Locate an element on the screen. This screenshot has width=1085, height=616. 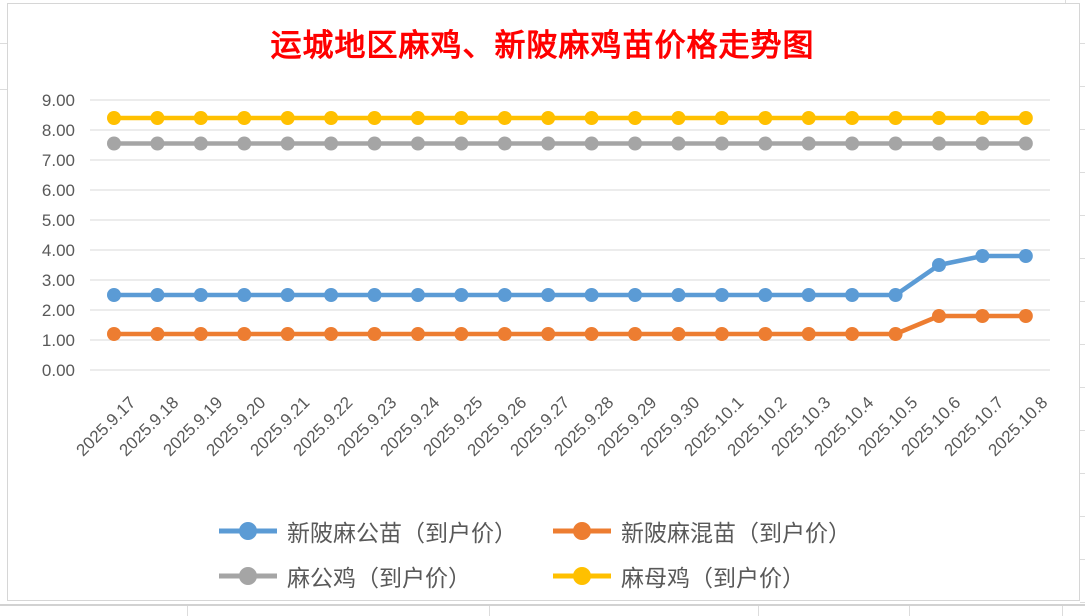
legend-item-xinpo-ma-gong-miao: 新陂麻公苗（到户价） is located at coordinates (367, 531).